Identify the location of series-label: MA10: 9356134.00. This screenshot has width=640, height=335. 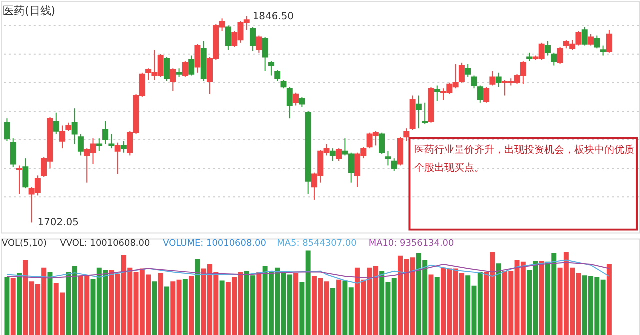
(411, 243).